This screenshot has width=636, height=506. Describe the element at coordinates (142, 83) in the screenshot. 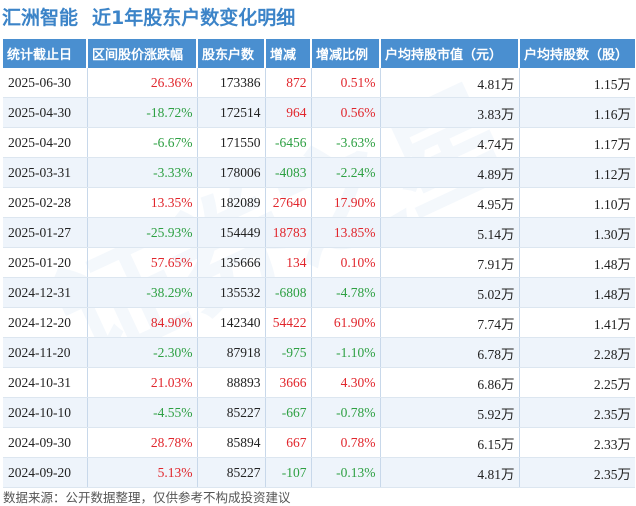

I see `cell-price-change: 26.36%` at that location.